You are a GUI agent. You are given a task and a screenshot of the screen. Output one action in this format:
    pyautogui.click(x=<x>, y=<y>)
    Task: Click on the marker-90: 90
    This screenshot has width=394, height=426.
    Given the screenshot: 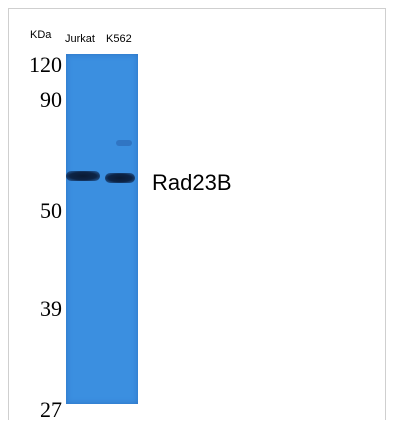 What is the action you would take?
    pyautogui.click(x=51, y=99)
    